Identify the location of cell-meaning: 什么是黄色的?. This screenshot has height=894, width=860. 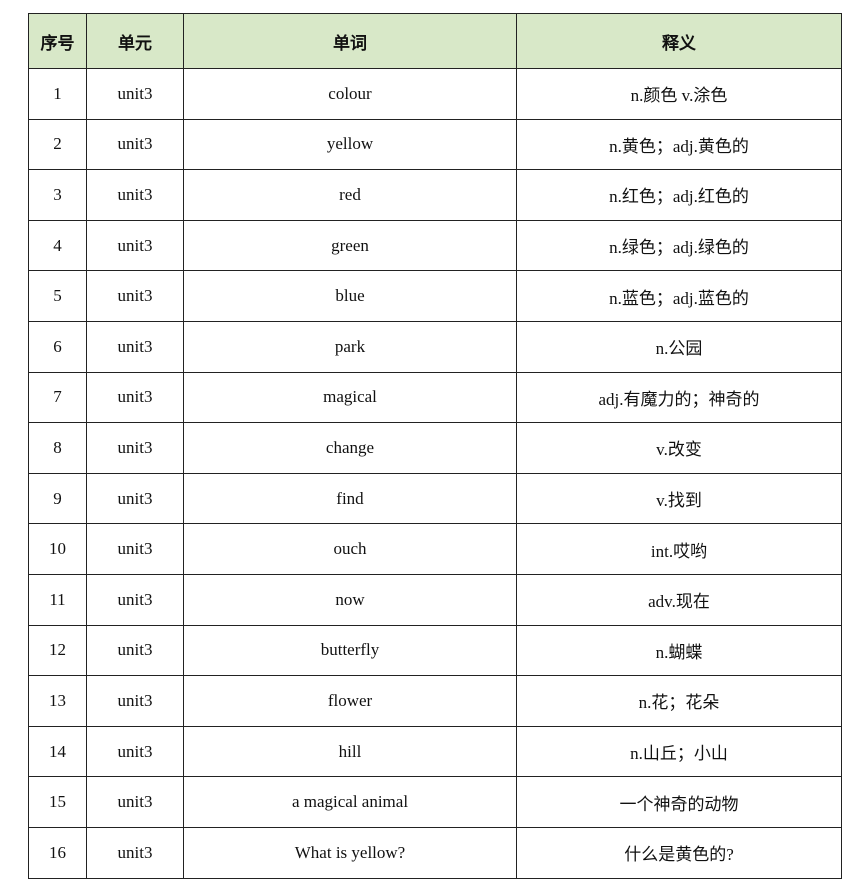
(679, 852).